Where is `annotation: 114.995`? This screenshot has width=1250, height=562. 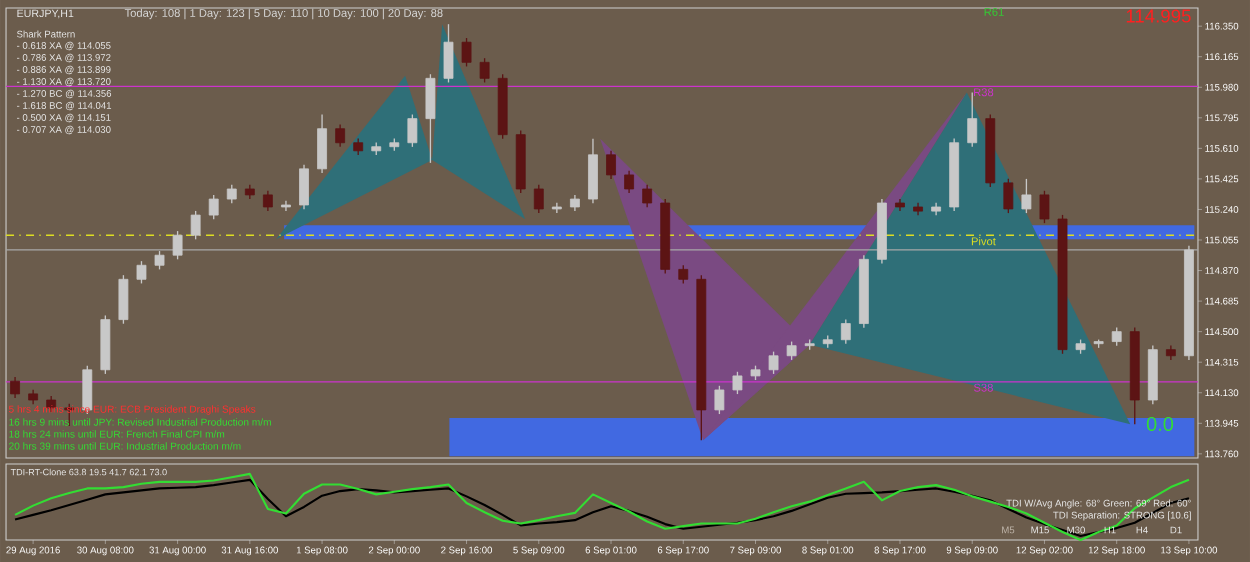
annotation: 114.995 is located at coordinates (1158, 16).